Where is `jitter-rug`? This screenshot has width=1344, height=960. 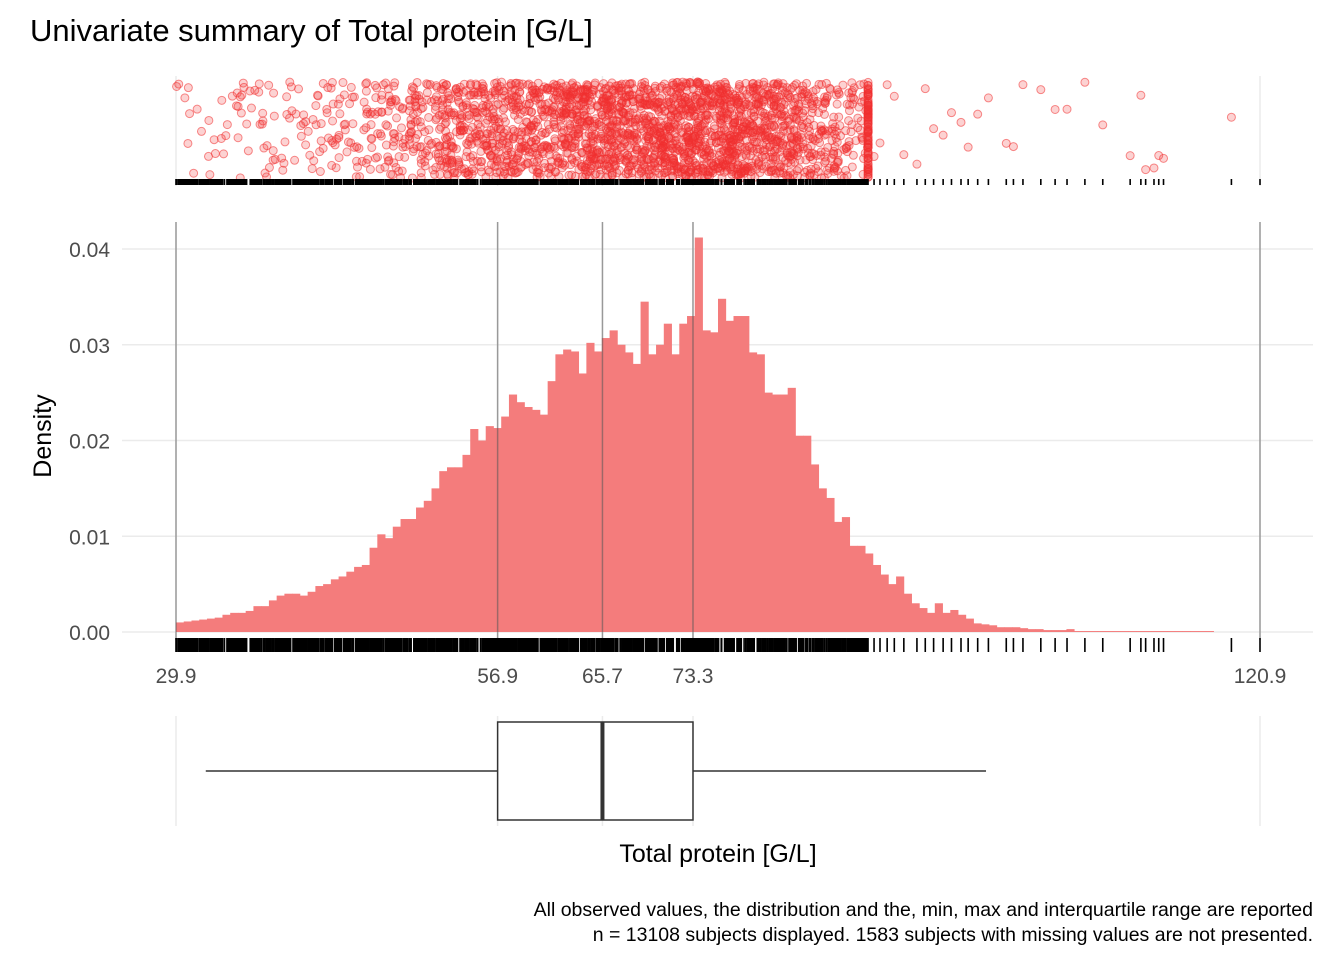
jitter-rug is located at coordinates (718, 182).